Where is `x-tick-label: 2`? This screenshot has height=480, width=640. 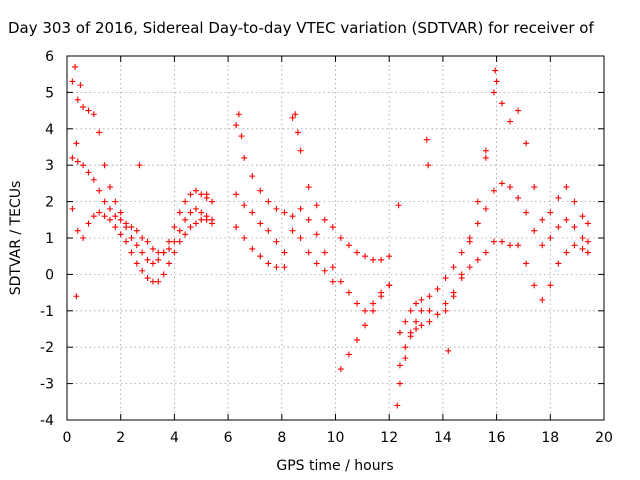 x-tick-label: 2 is located at coordinates (120, 438).